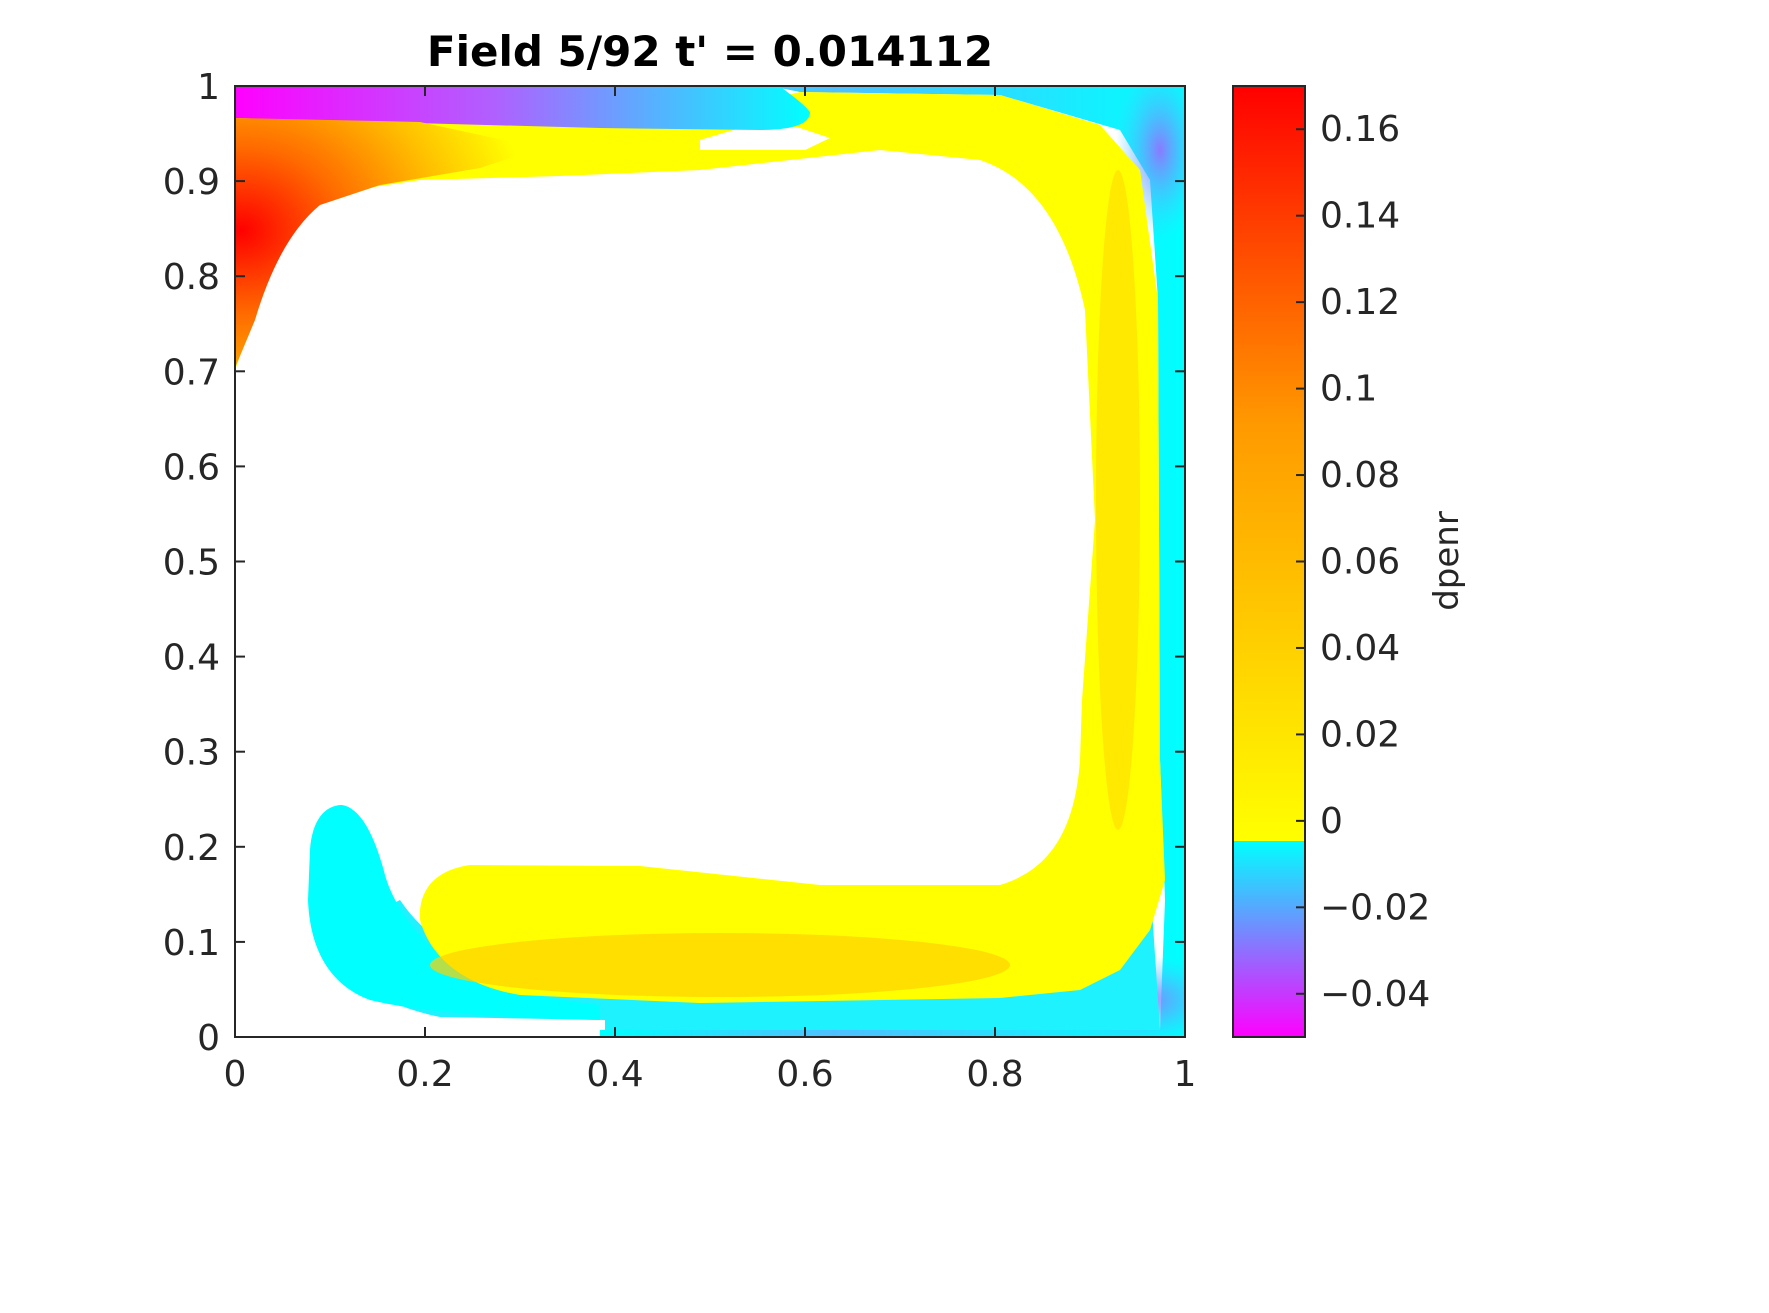 The height and width of the screenshot is (1313, 1769). Describe the element at coordinates (1360, 734) in the screenshot. I see `colorbar-tick-label: 0.02` at that location.